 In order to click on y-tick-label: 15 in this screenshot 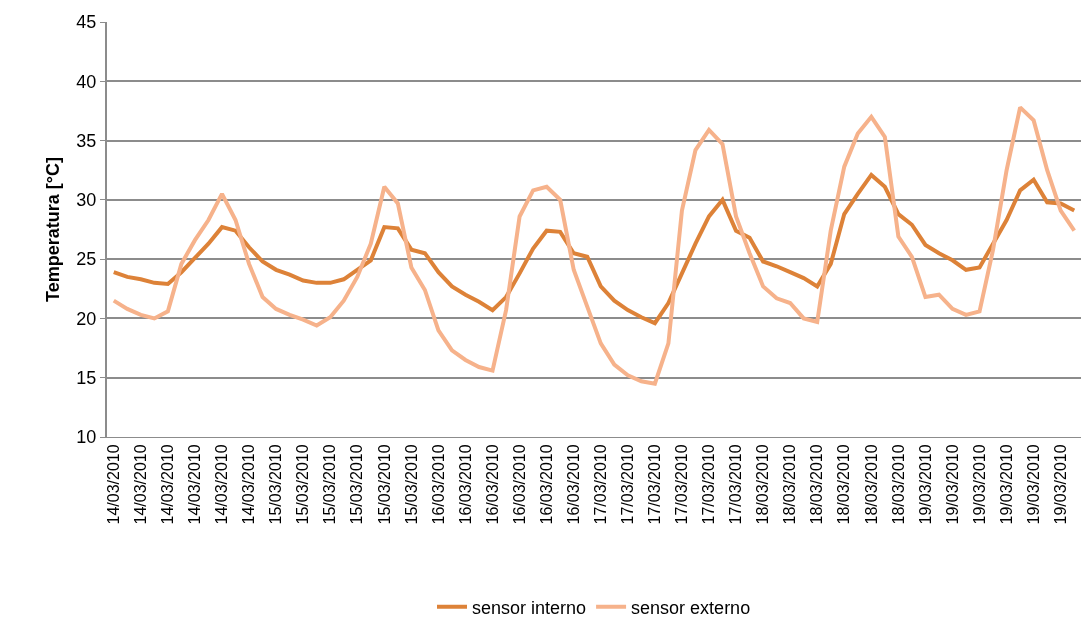, I will do `click(86, 378)`.